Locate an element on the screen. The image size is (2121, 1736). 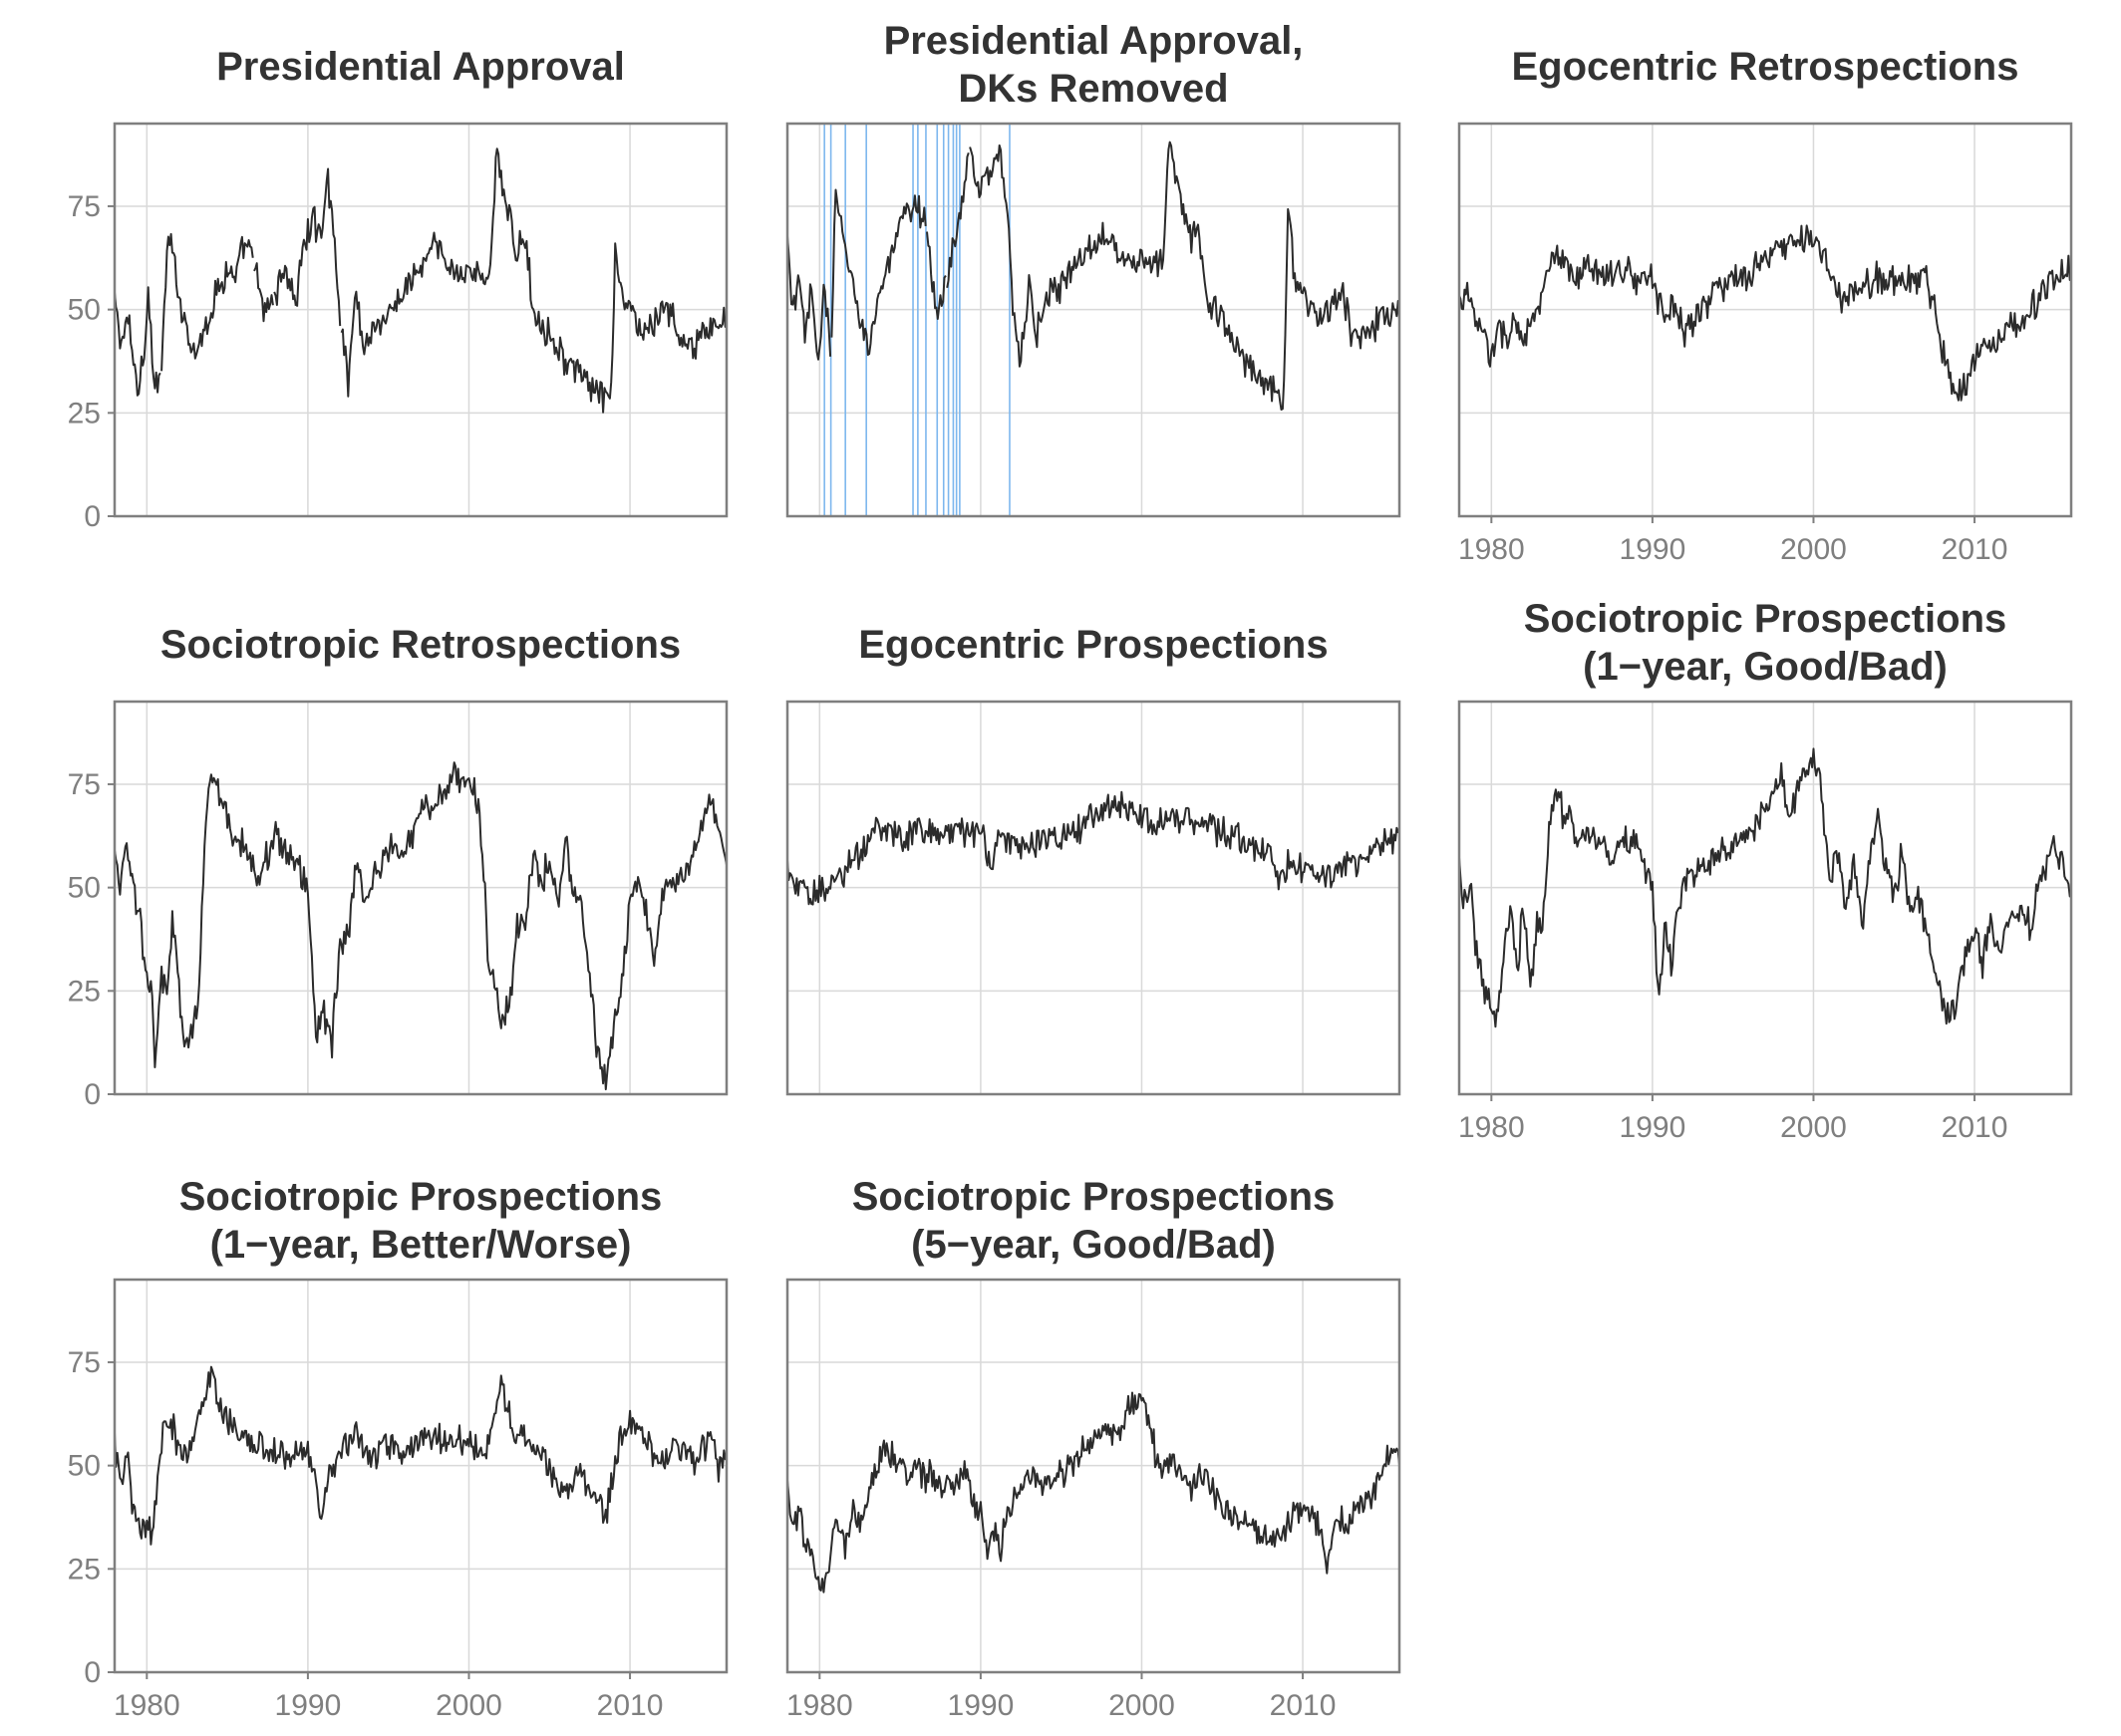
panel-title: Egocentric Retrospections is located at coordinates (1764, 67).